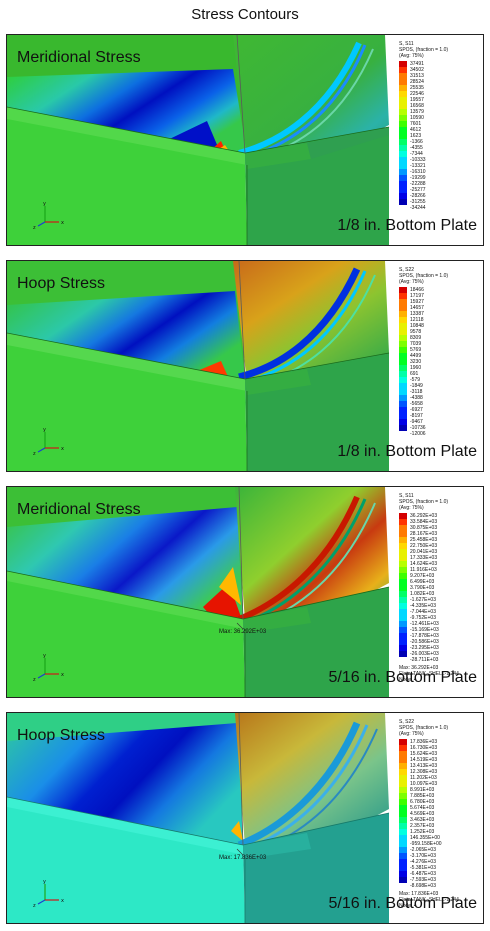 This screenshot has height=931, width=490. I want to click on legend-avg: (Avg: 75%), so click(411, 56).